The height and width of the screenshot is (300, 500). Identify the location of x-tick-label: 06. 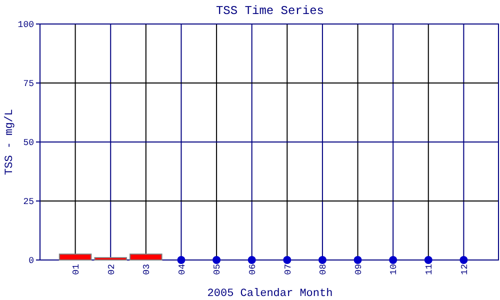
(253, 269).